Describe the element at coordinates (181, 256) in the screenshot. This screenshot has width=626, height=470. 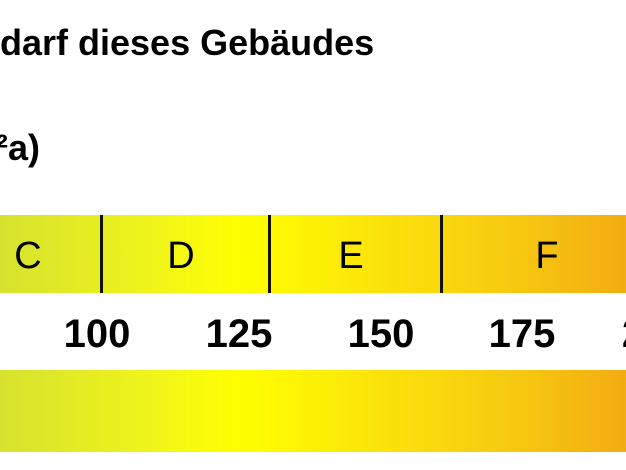
I see `class-label-d: D` at that location.